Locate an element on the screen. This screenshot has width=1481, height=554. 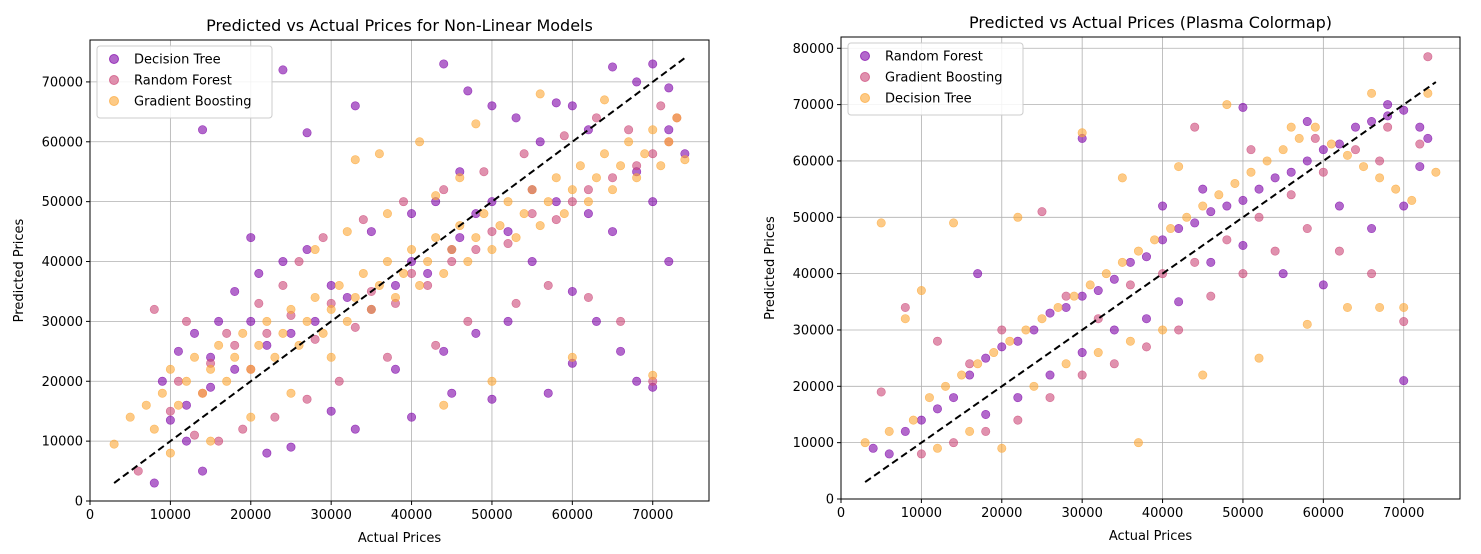
x-tick-label: 60000 is located at coordinates (572, 515).